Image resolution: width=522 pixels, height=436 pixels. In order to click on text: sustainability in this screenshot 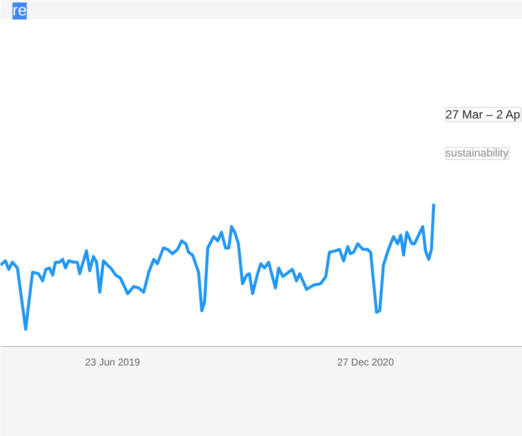, I will do `click(477, 154)`.